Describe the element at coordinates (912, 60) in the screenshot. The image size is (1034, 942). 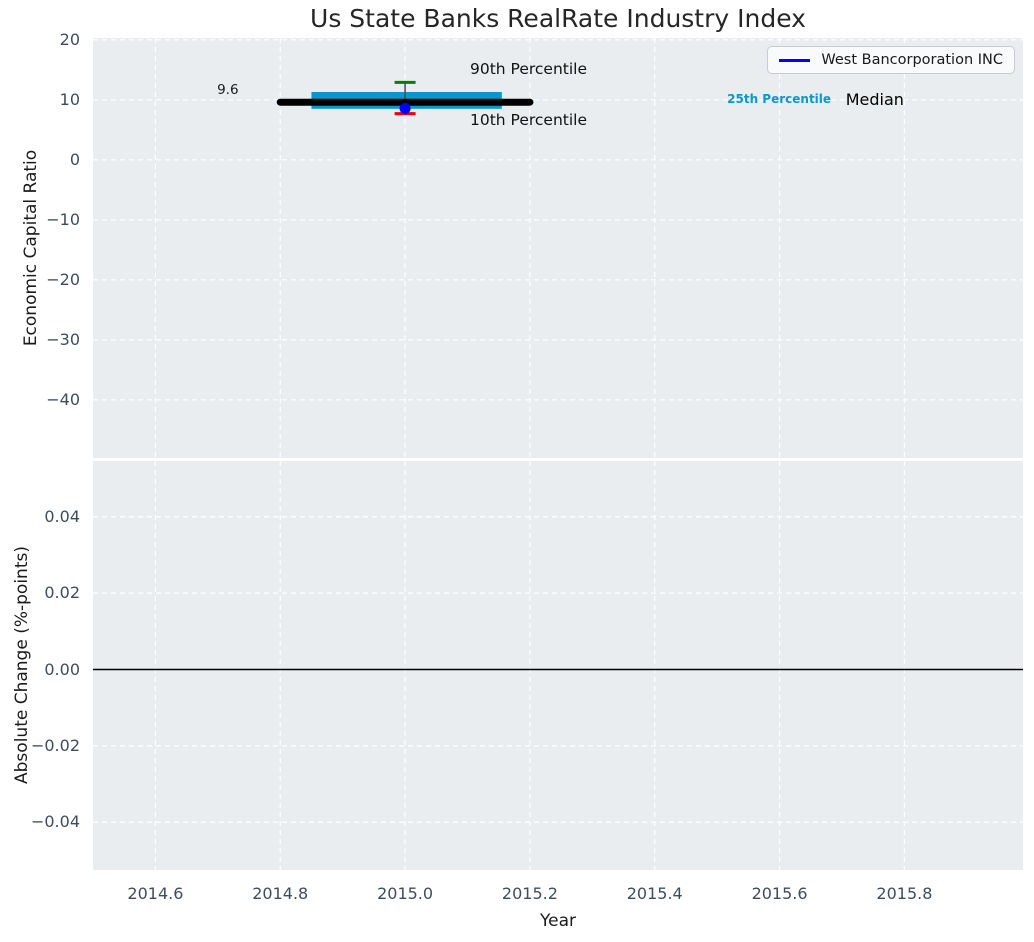
I see `legend-label: West Bancorporation INC` at that location.